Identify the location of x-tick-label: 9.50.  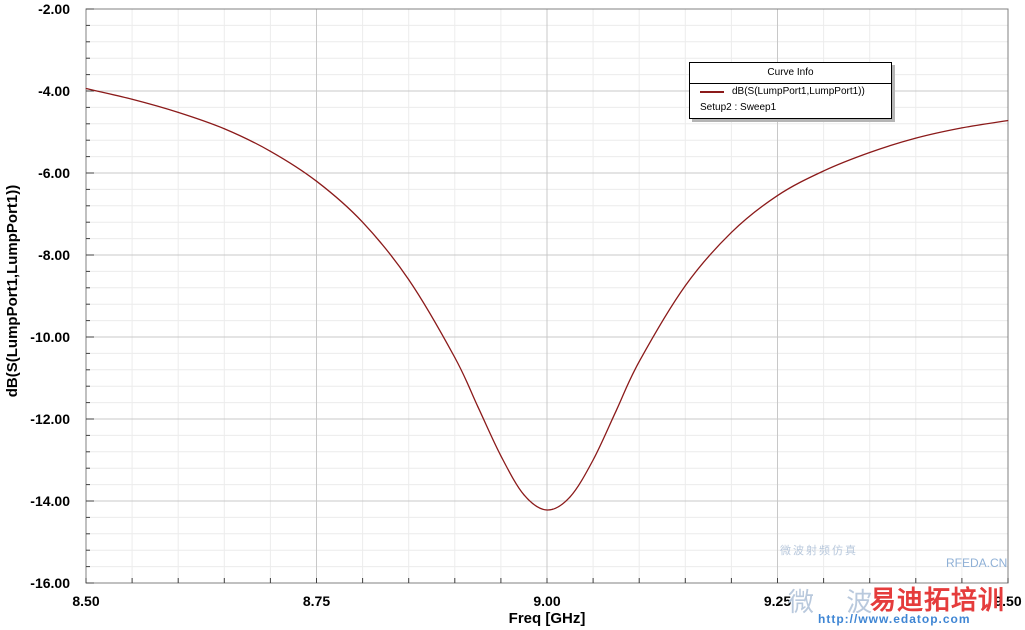
(1007, 601).